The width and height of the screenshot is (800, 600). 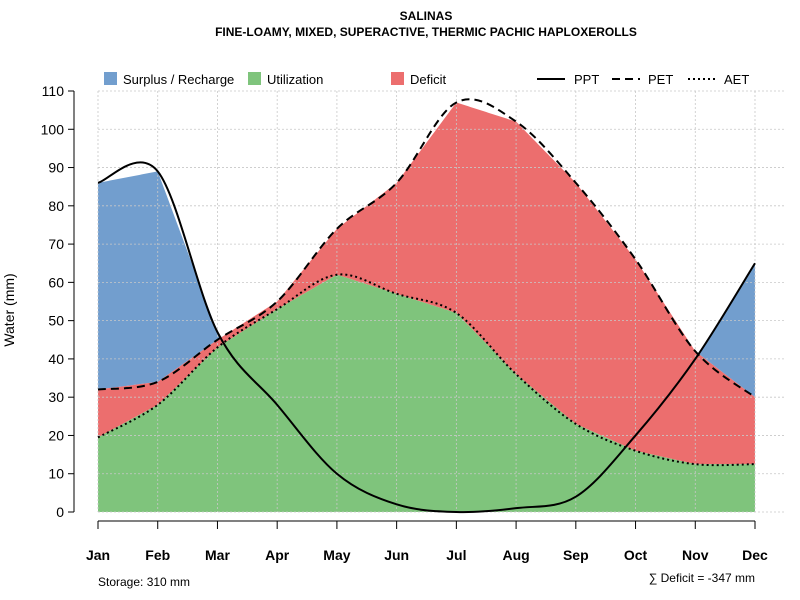 I want to click on x-tick-label-apr: Apr, so click(x=277, y=555).